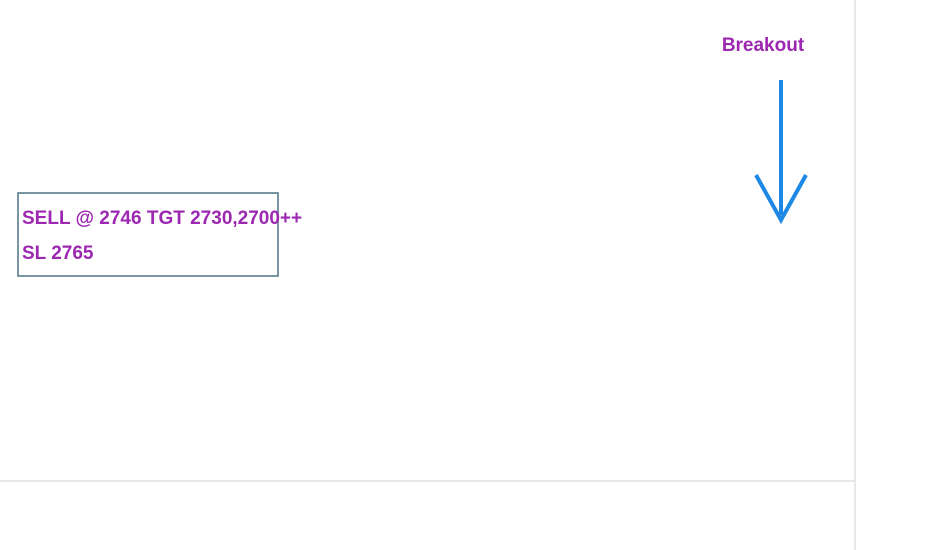 Image resolution: width=932 pixels, height=550 pixels. I want to click on arrow-head, so click(781, 199).